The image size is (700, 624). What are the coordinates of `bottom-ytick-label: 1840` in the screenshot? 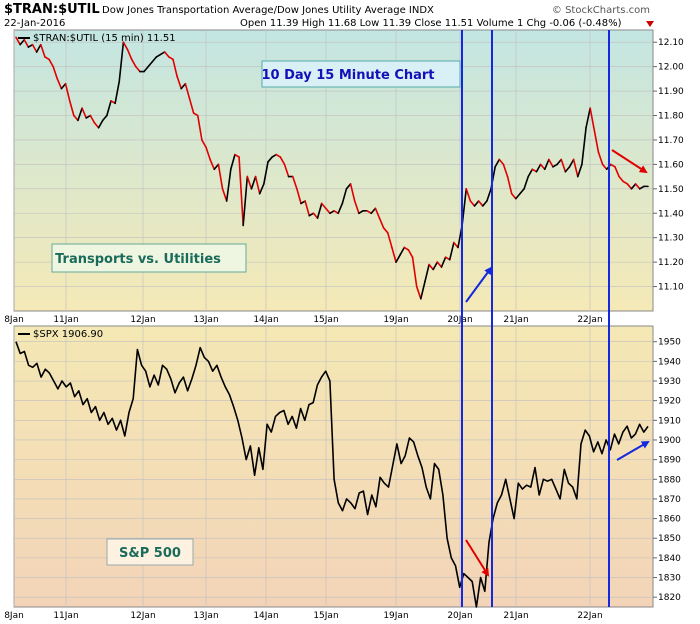 It's located at (669, 559).